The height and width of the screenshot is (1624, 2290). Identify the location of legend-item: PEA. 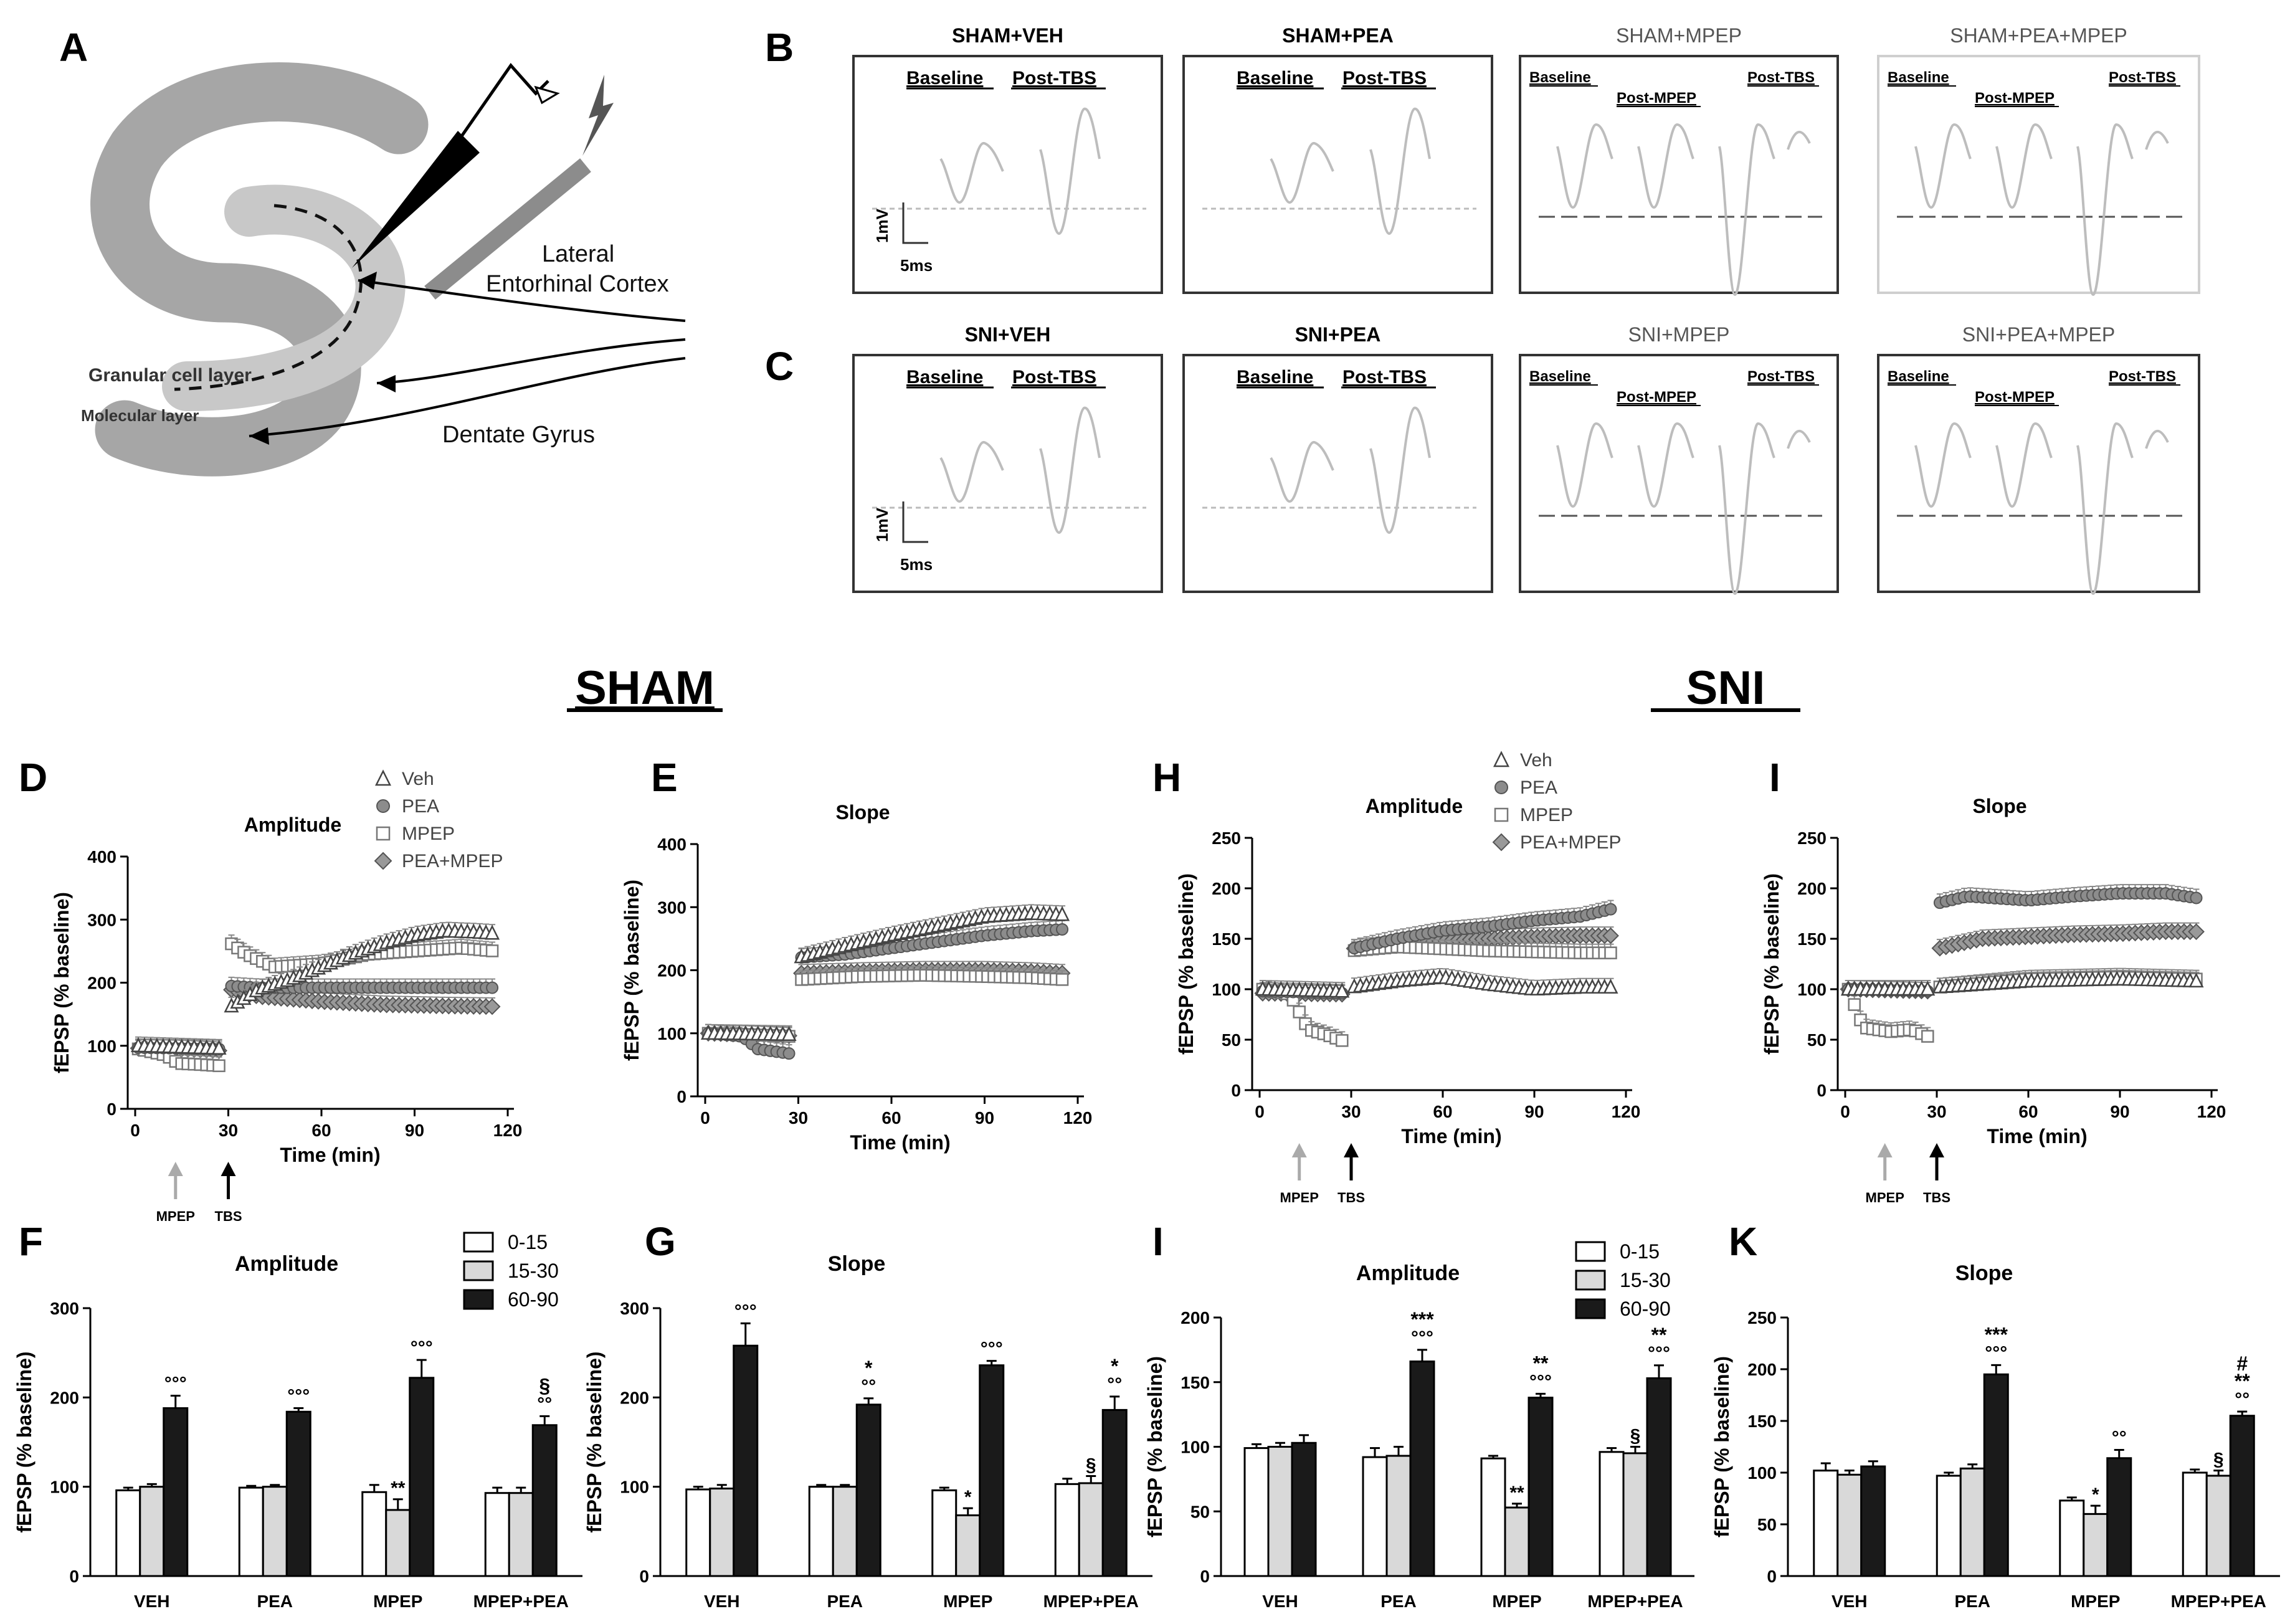
(408, 806).